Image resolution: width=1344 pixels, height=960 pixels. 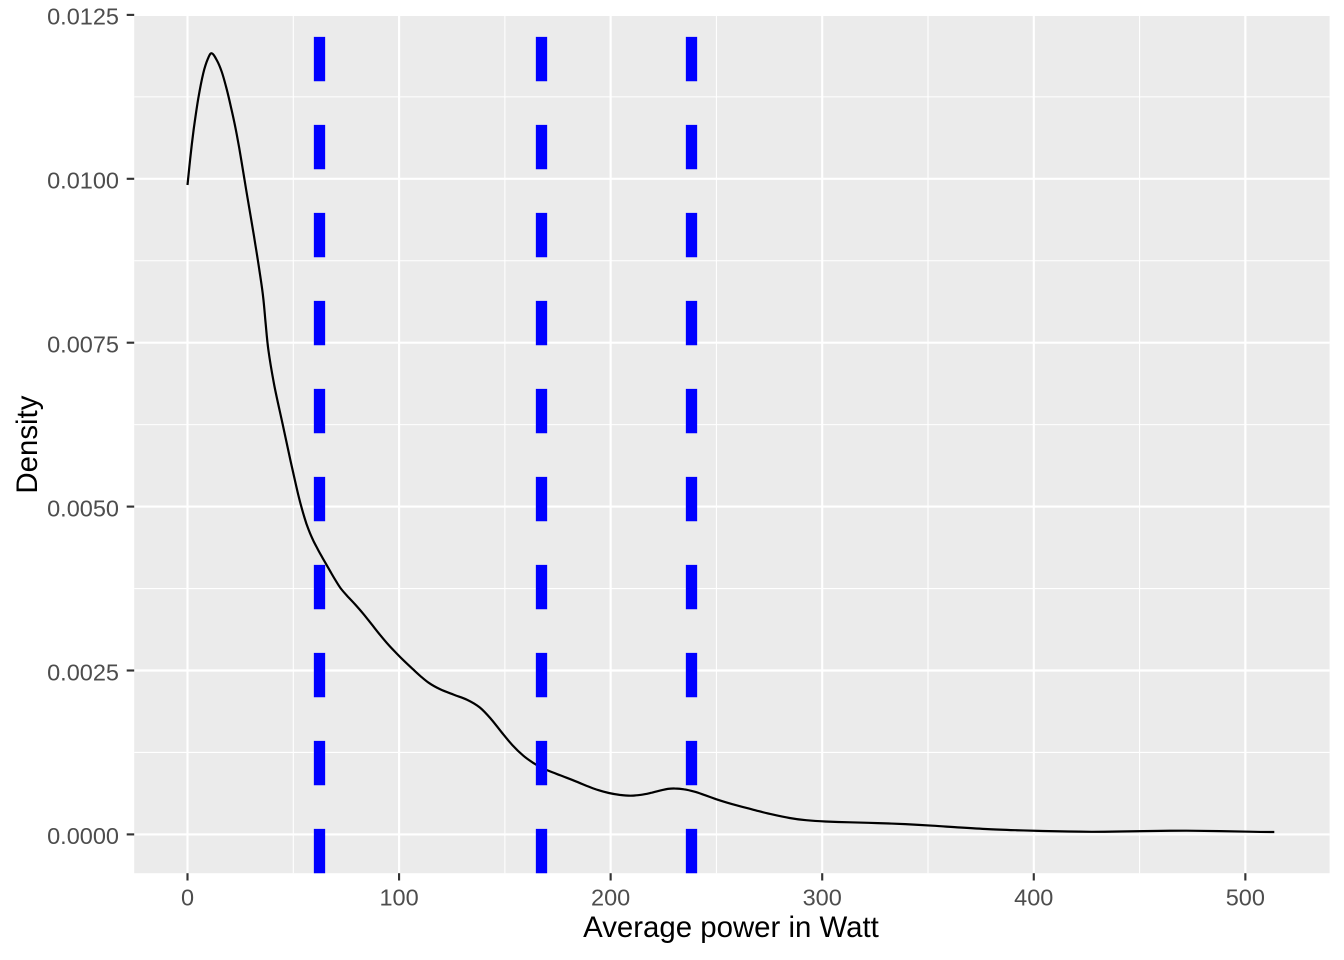 What do you see at coordinates (822, 898) in the screenshot?
I see `svg-text: 300` at bounding box center [822, 898].